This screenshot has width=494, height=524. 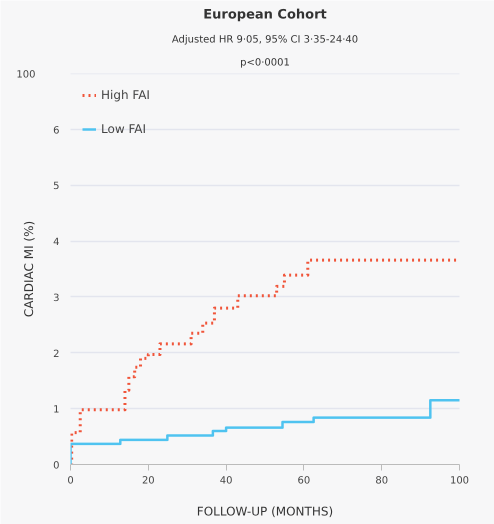 What do you see at coordinates (70, 481) in the screenshot?
I see `x-tick-label: 0` at bounding box center [70, 481].